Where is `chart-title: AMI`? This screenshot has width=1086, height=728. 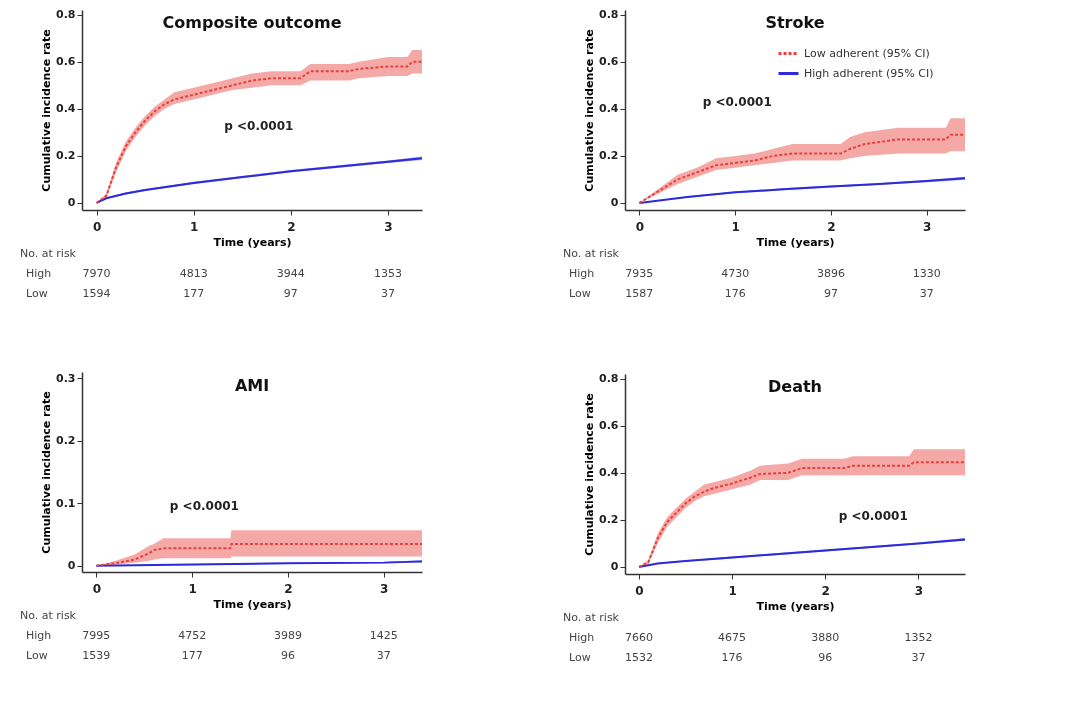
chart-title: AMI is located at coordinates (252, 385).